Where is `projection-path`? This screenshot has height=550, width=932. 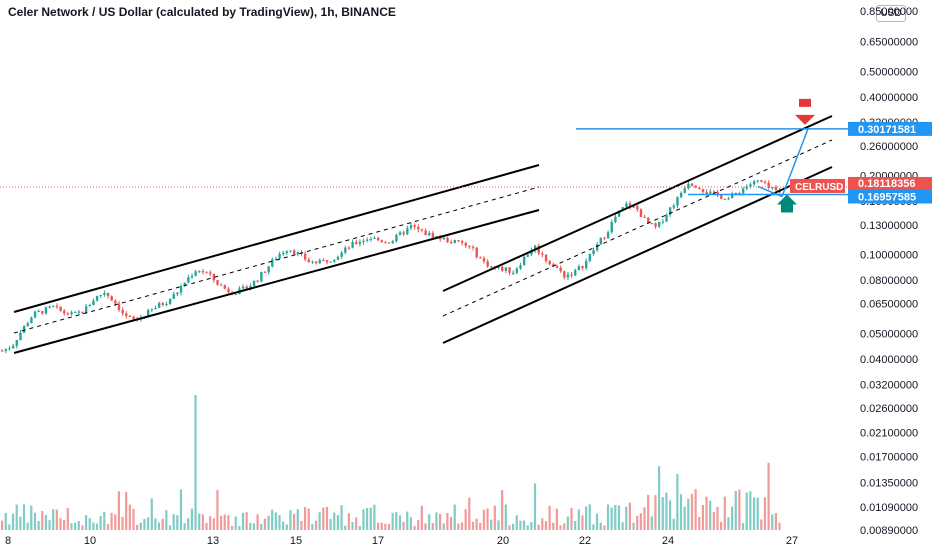 projection-path is located at coordinates (783, 163).